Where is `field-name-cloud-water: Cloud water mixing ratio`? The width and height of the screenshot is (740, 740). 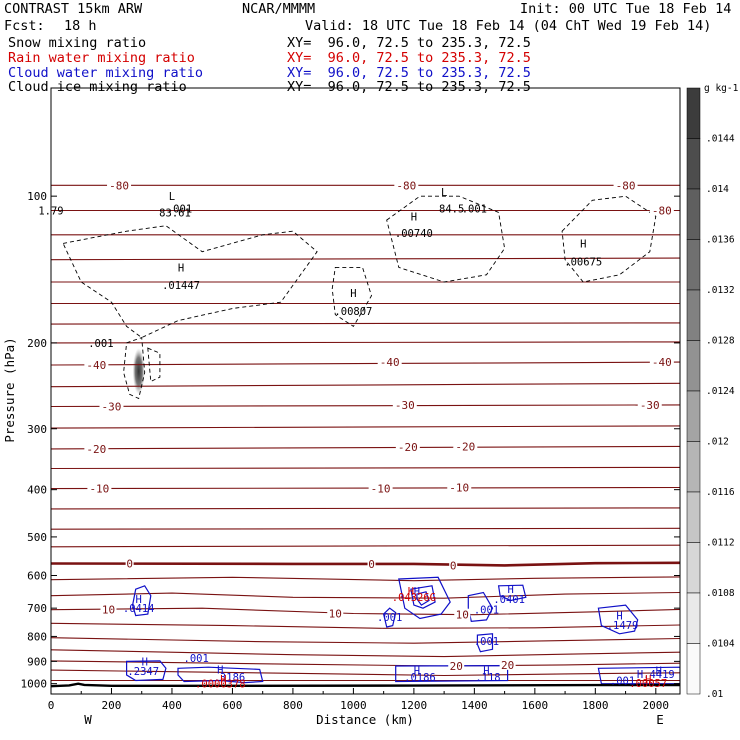 field-name-cloud-water: Cloud water mixing ratio is located at coordinates (106, 73).